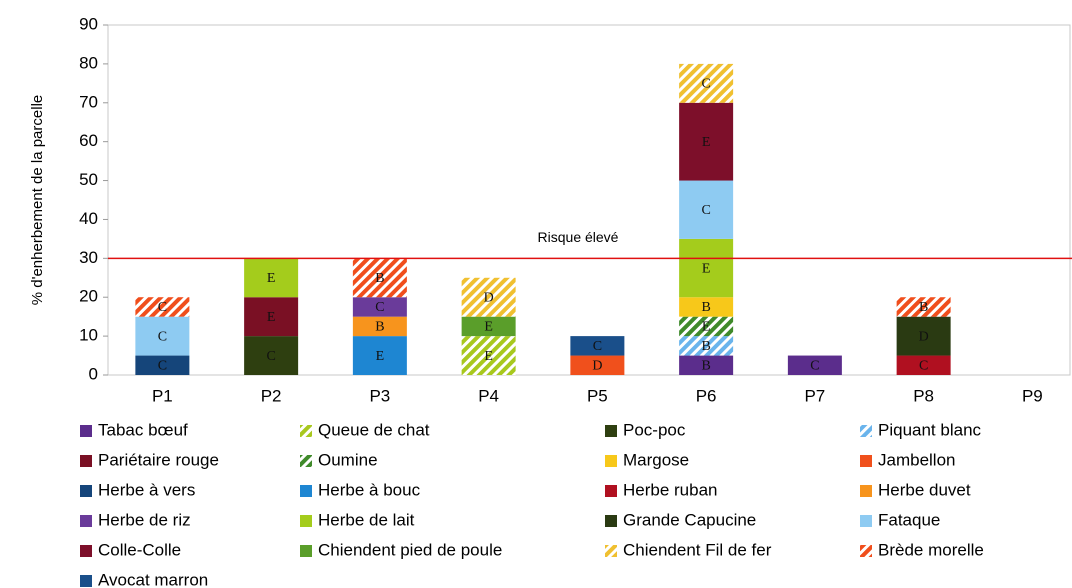 The width and height of the screenshot is (1072, 588). What do you see at coordinates (88, 179) in the screenshot?
I see `y-tick-label: 50` at bounding box center [88, 179].